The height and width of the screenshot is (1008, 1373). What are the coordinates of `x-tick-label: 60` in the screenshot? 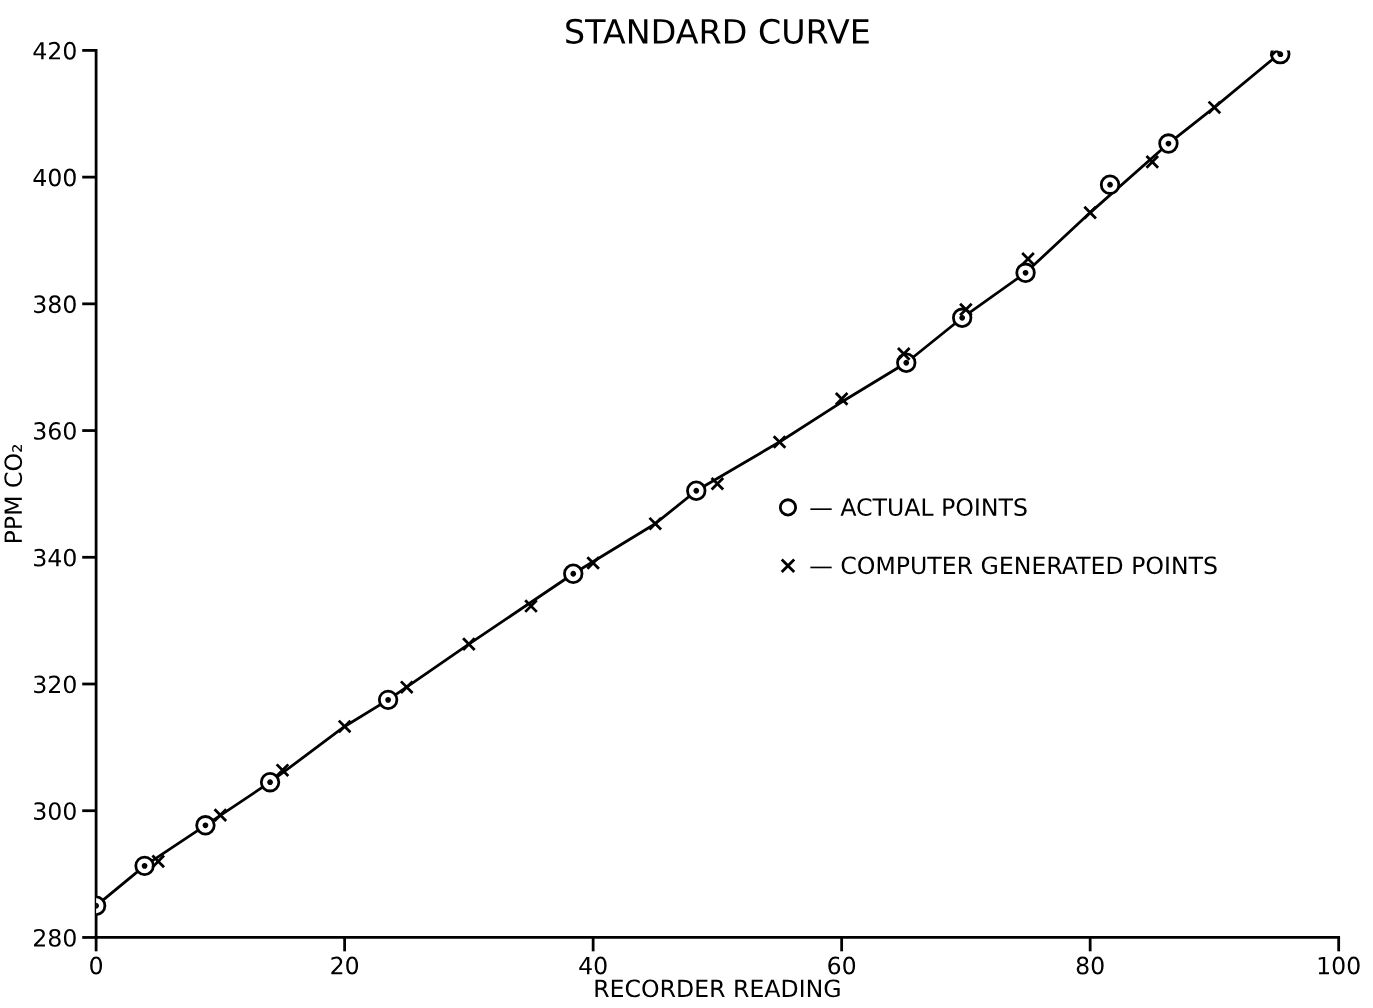 It's located at (842, 965).